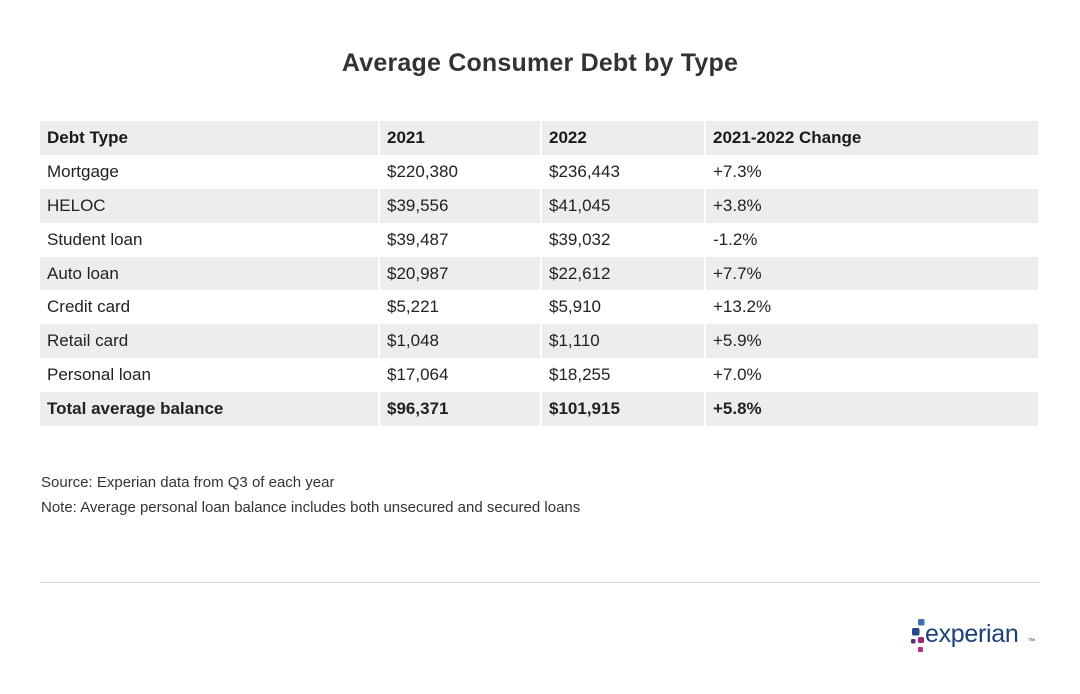  I want to click on column-header: Debt Type, so click(210, 138).